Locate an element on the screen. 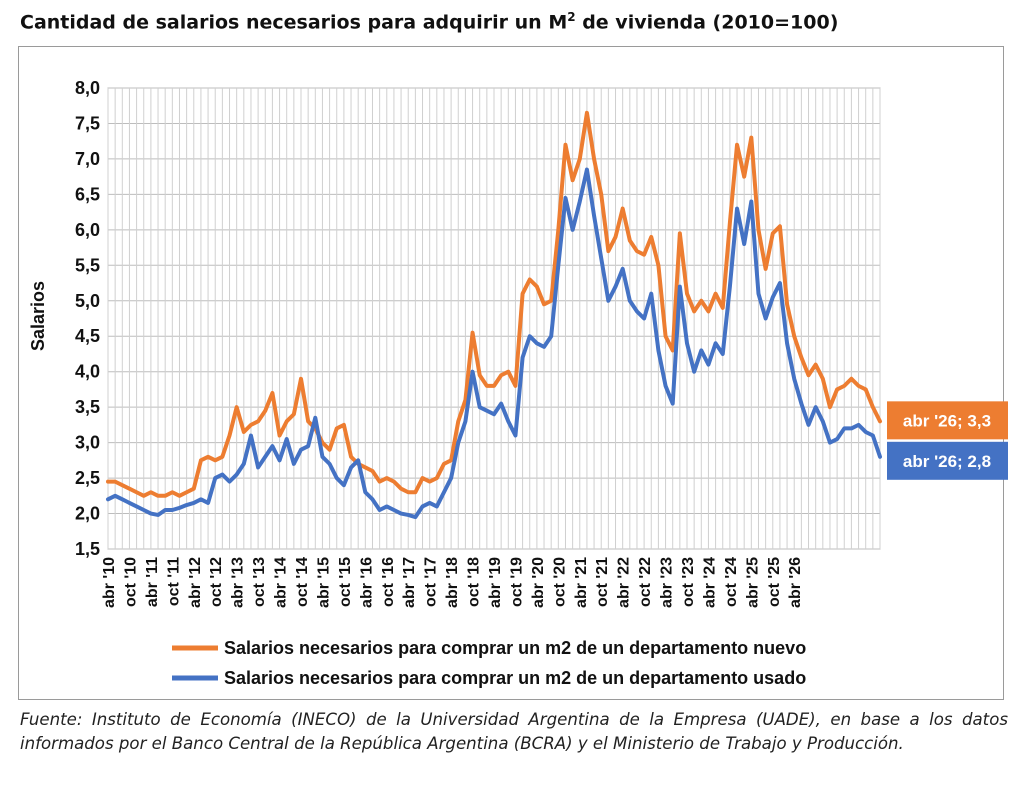 This screenshot has height=792, width=1024. x-tick-label: abr '10 is located at coordinates (109, 582).